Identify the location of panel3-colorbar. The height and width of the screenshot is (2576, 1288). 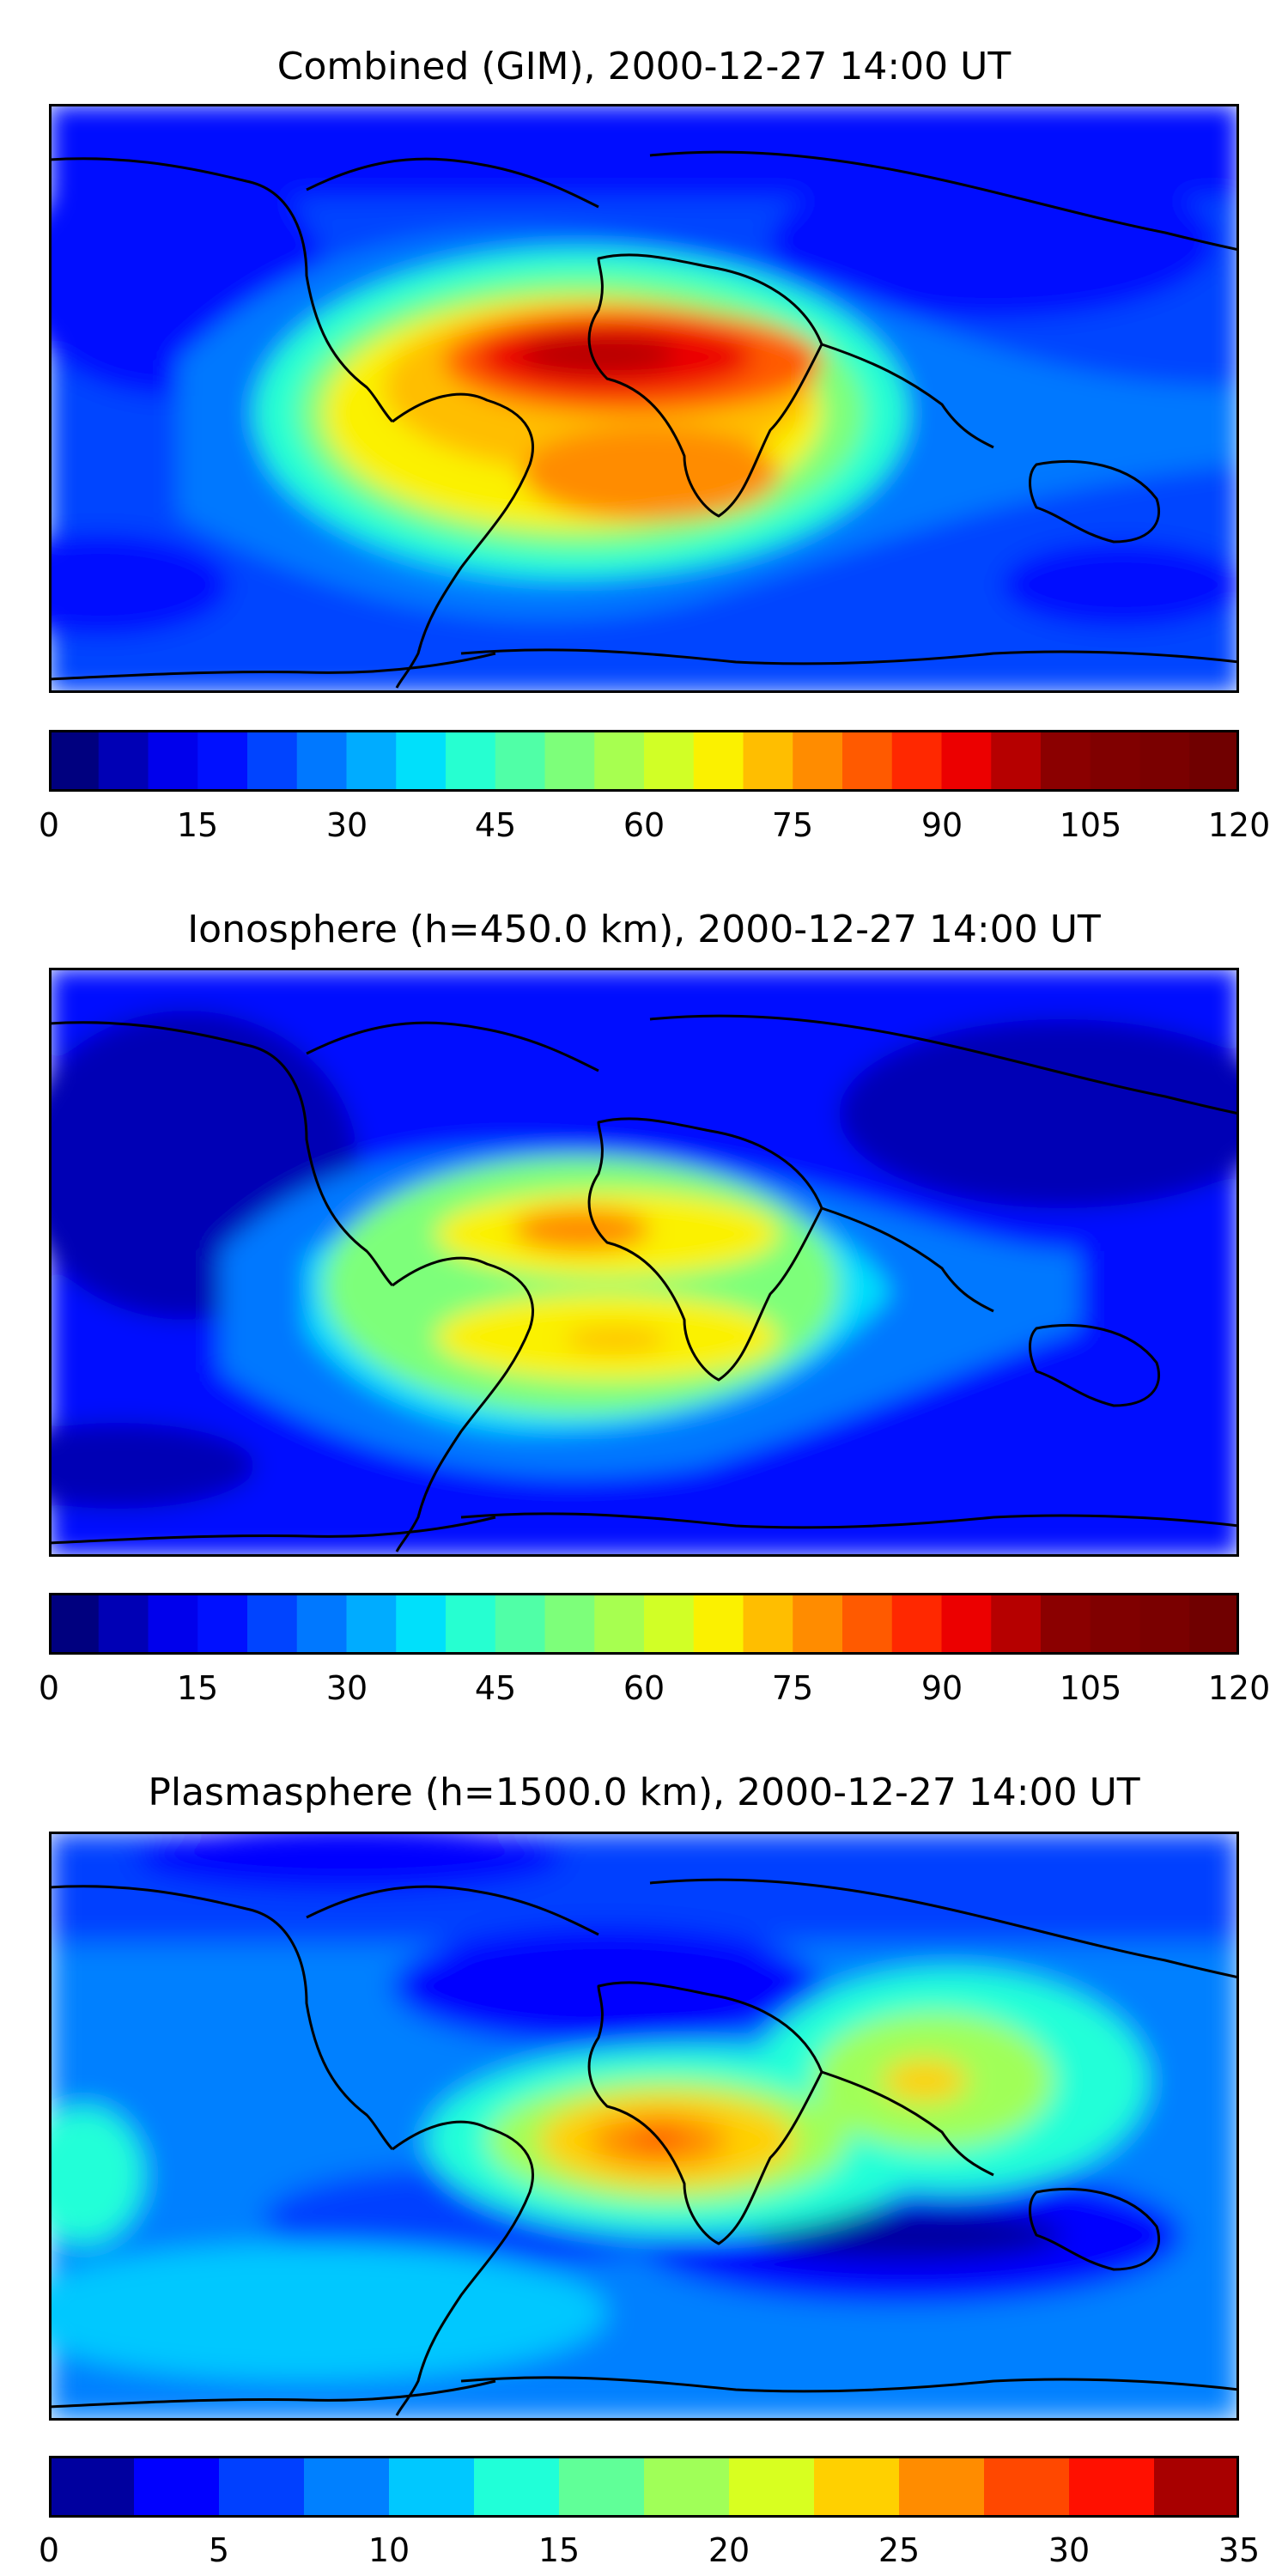
(644, 2487).